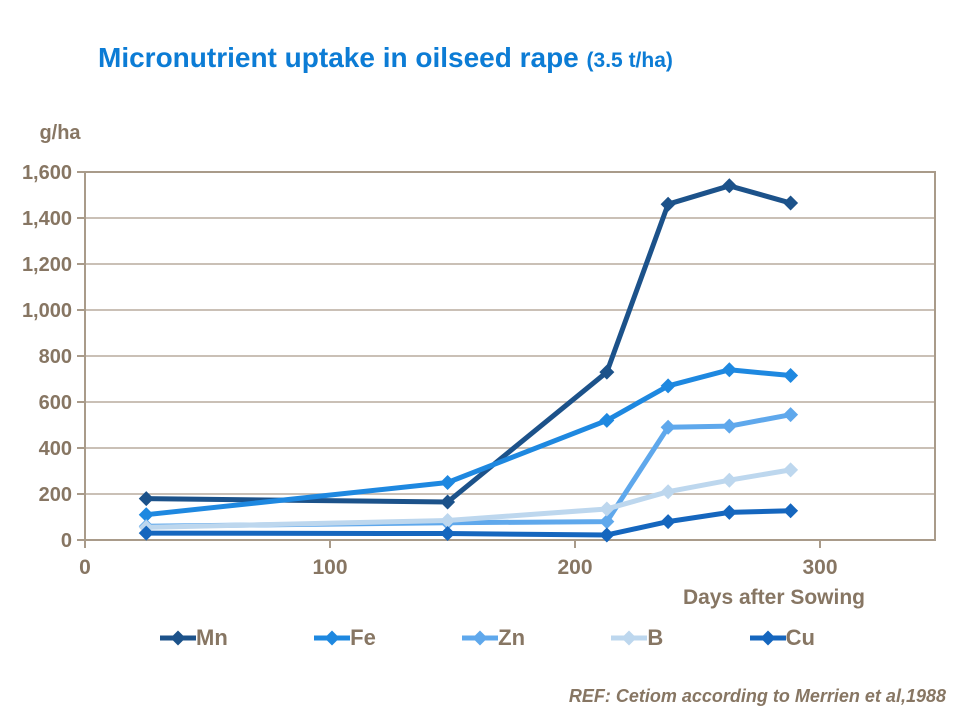 This screenshot has height=720, width=960. Describe the element at coordinates (458, 567) in the screenshot. I see `x-tick-labels: 0 100 200 300` at that location.